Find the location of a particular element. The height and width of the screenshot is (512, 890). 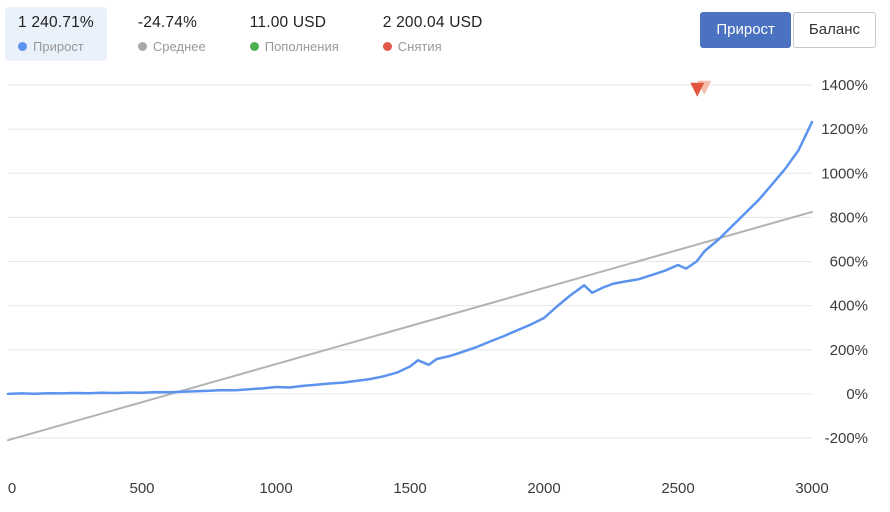

deposits-dot-icon is located at coordinates (254, 46).